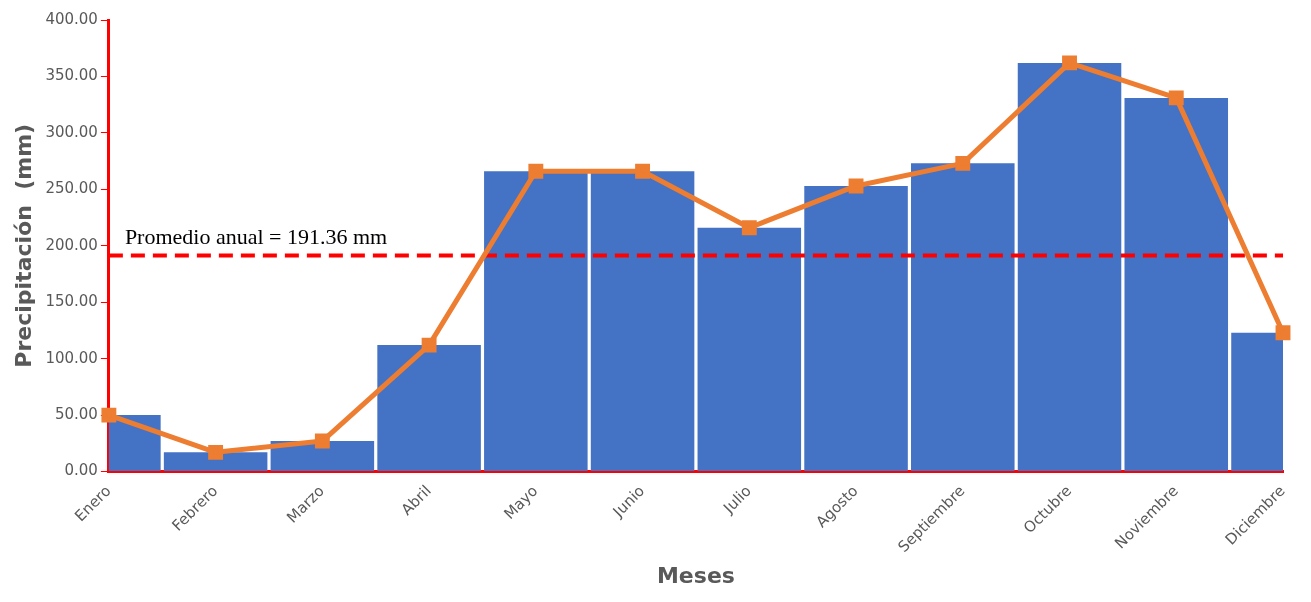 The height and width of the screenshot is (602, 1311). What do you see at coordinates (71, 188) in the screenshot?
I see `y-tick-label: 250.00` at bounding box center [71, 188].